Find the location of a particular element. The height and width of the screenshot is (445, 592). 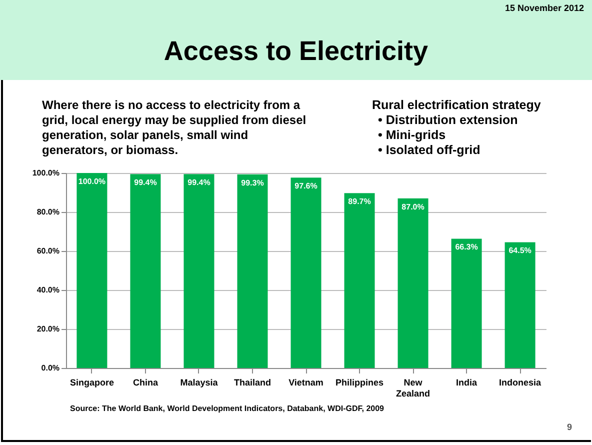

text: 9 is located at coordinates (569, 427).